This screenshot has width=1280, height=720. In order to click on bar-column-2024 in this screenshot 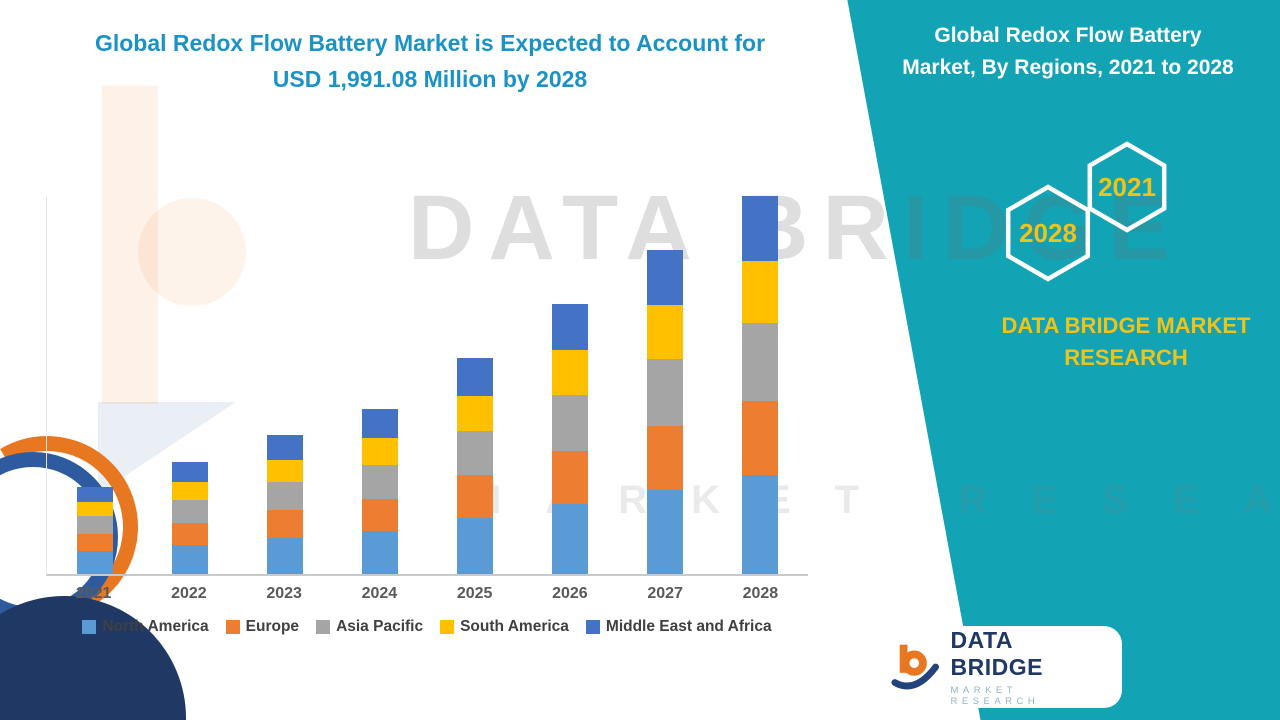, I will do `click(379, 491)`.